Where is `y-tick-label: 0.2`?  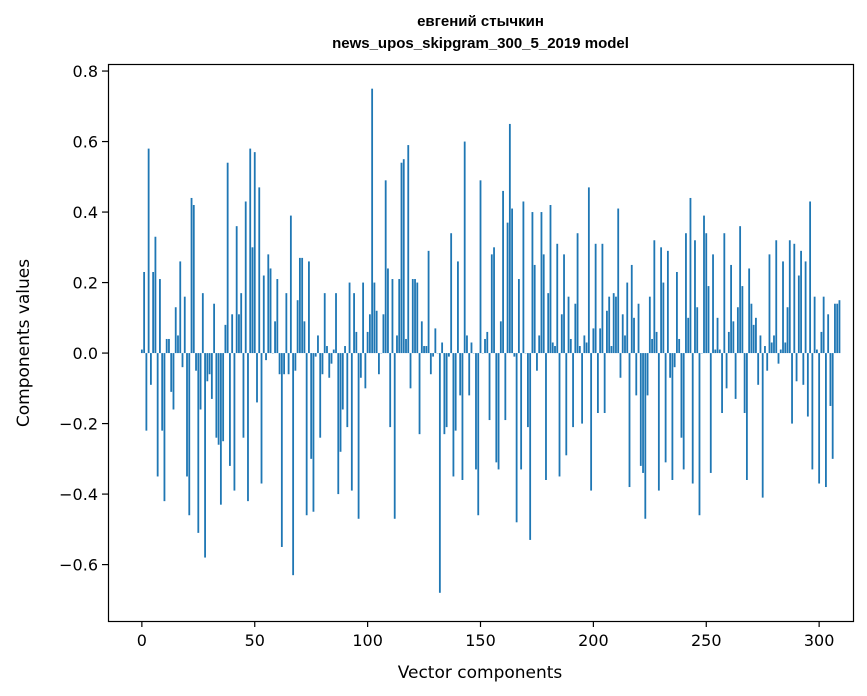
y-tick-label: 0.2 is located at coordinates (85, 283).